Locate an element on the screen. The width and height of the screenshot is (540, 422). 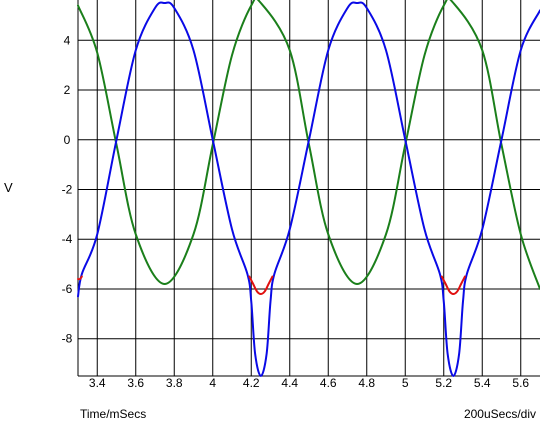
x-scale-note: 200uSecs/div is located at coordinates (499, 414).